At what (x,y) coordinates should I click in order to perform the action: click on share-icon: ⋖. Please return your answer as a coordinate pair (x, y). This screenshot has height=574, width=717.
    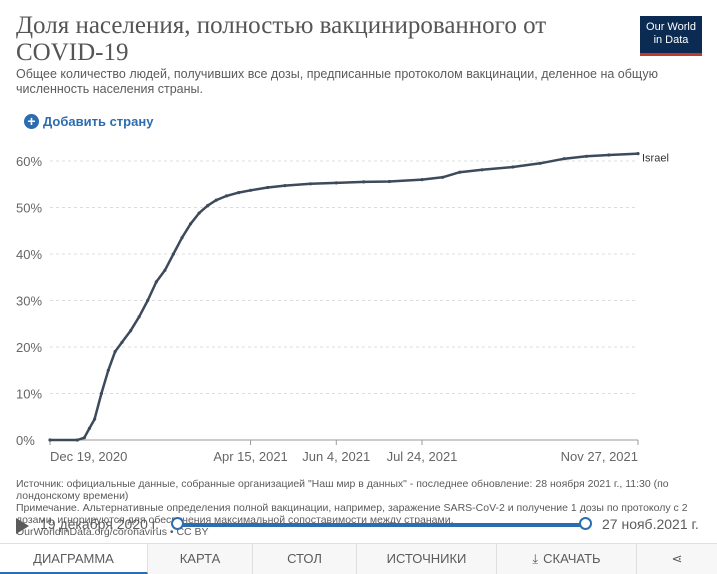
    Looking at the image, I should click on (677, 558).